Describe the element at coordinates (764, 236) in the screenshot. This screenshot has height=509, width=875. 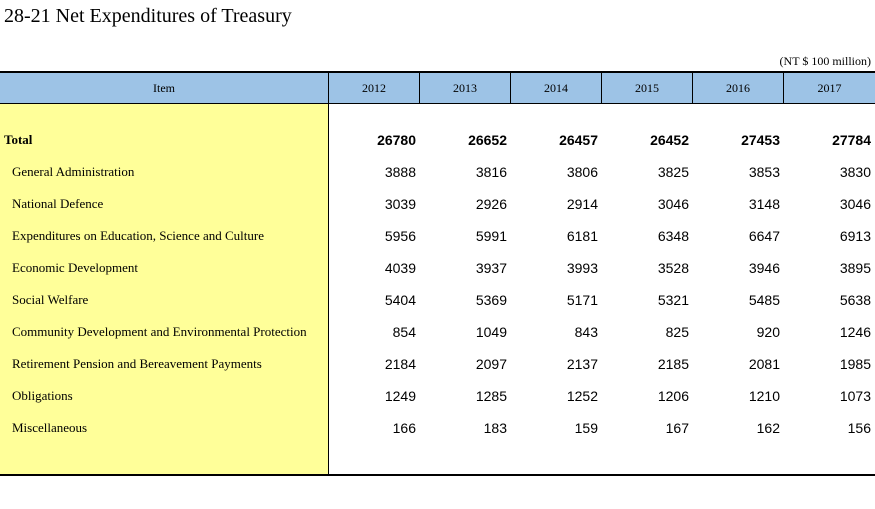
I see `cell-value: 6647` at that location.